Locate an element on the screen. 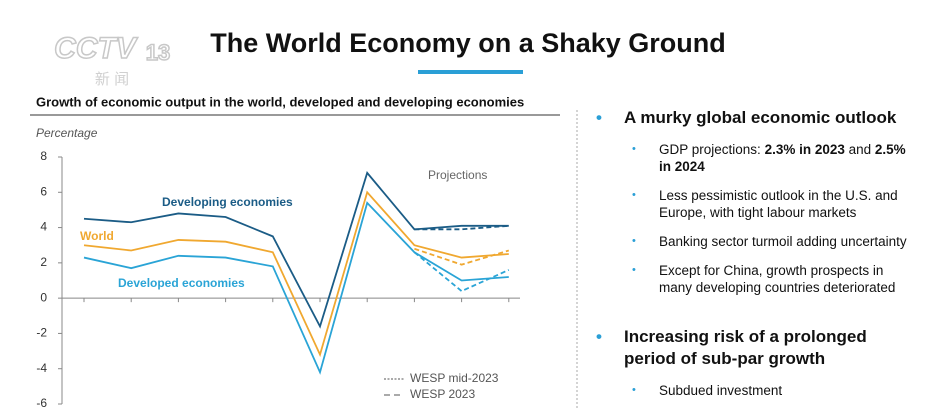 This screenshot has height=411, width=931. series-label: Developing economies is located at coordinates (227, 202).